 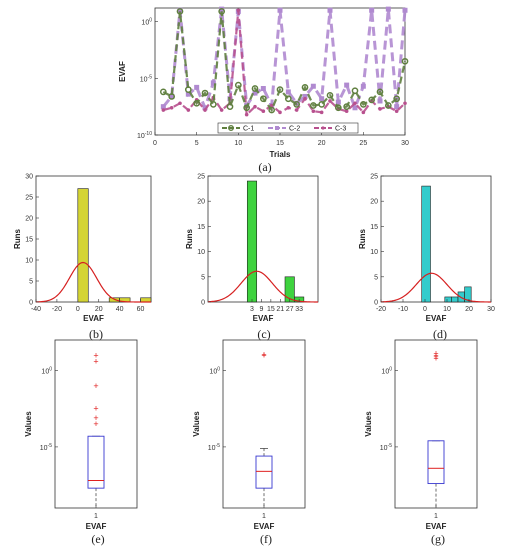 I want to click on y-tick-label-e: 10⁰, so click(x=46, y=371).